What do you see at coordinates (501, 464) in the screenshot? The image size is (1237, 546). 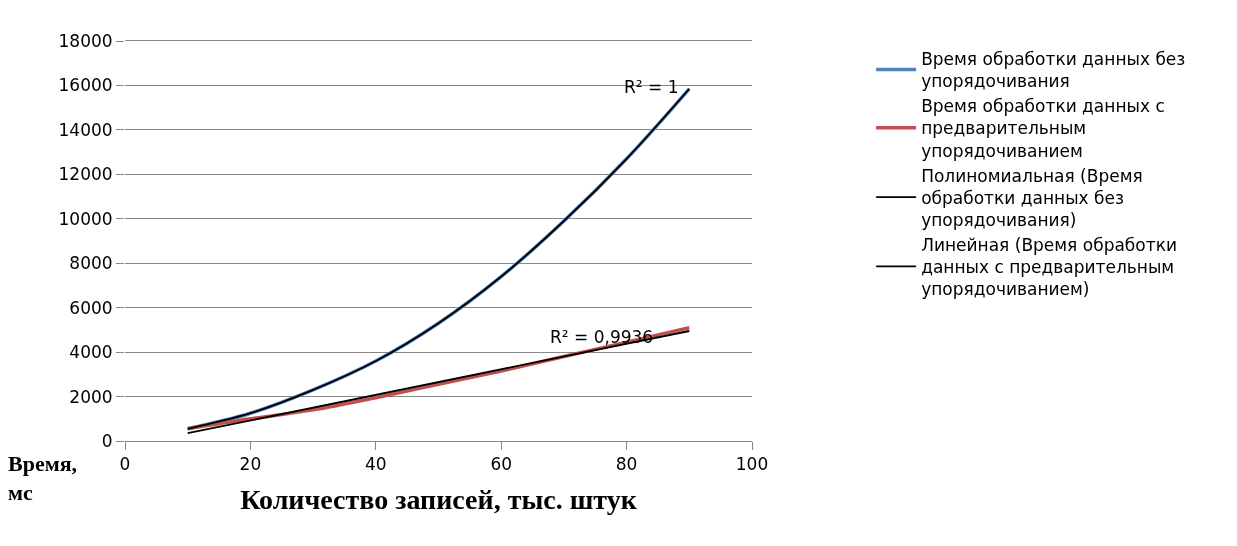 I see `x-tick-label: 60` at bounding box center [501, 464].